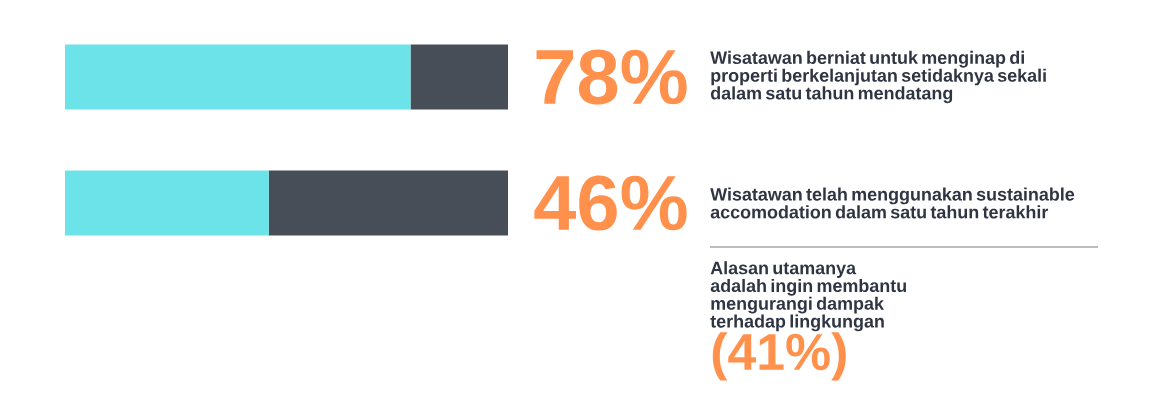  I want to click on text: (41%), so click(779, 356).